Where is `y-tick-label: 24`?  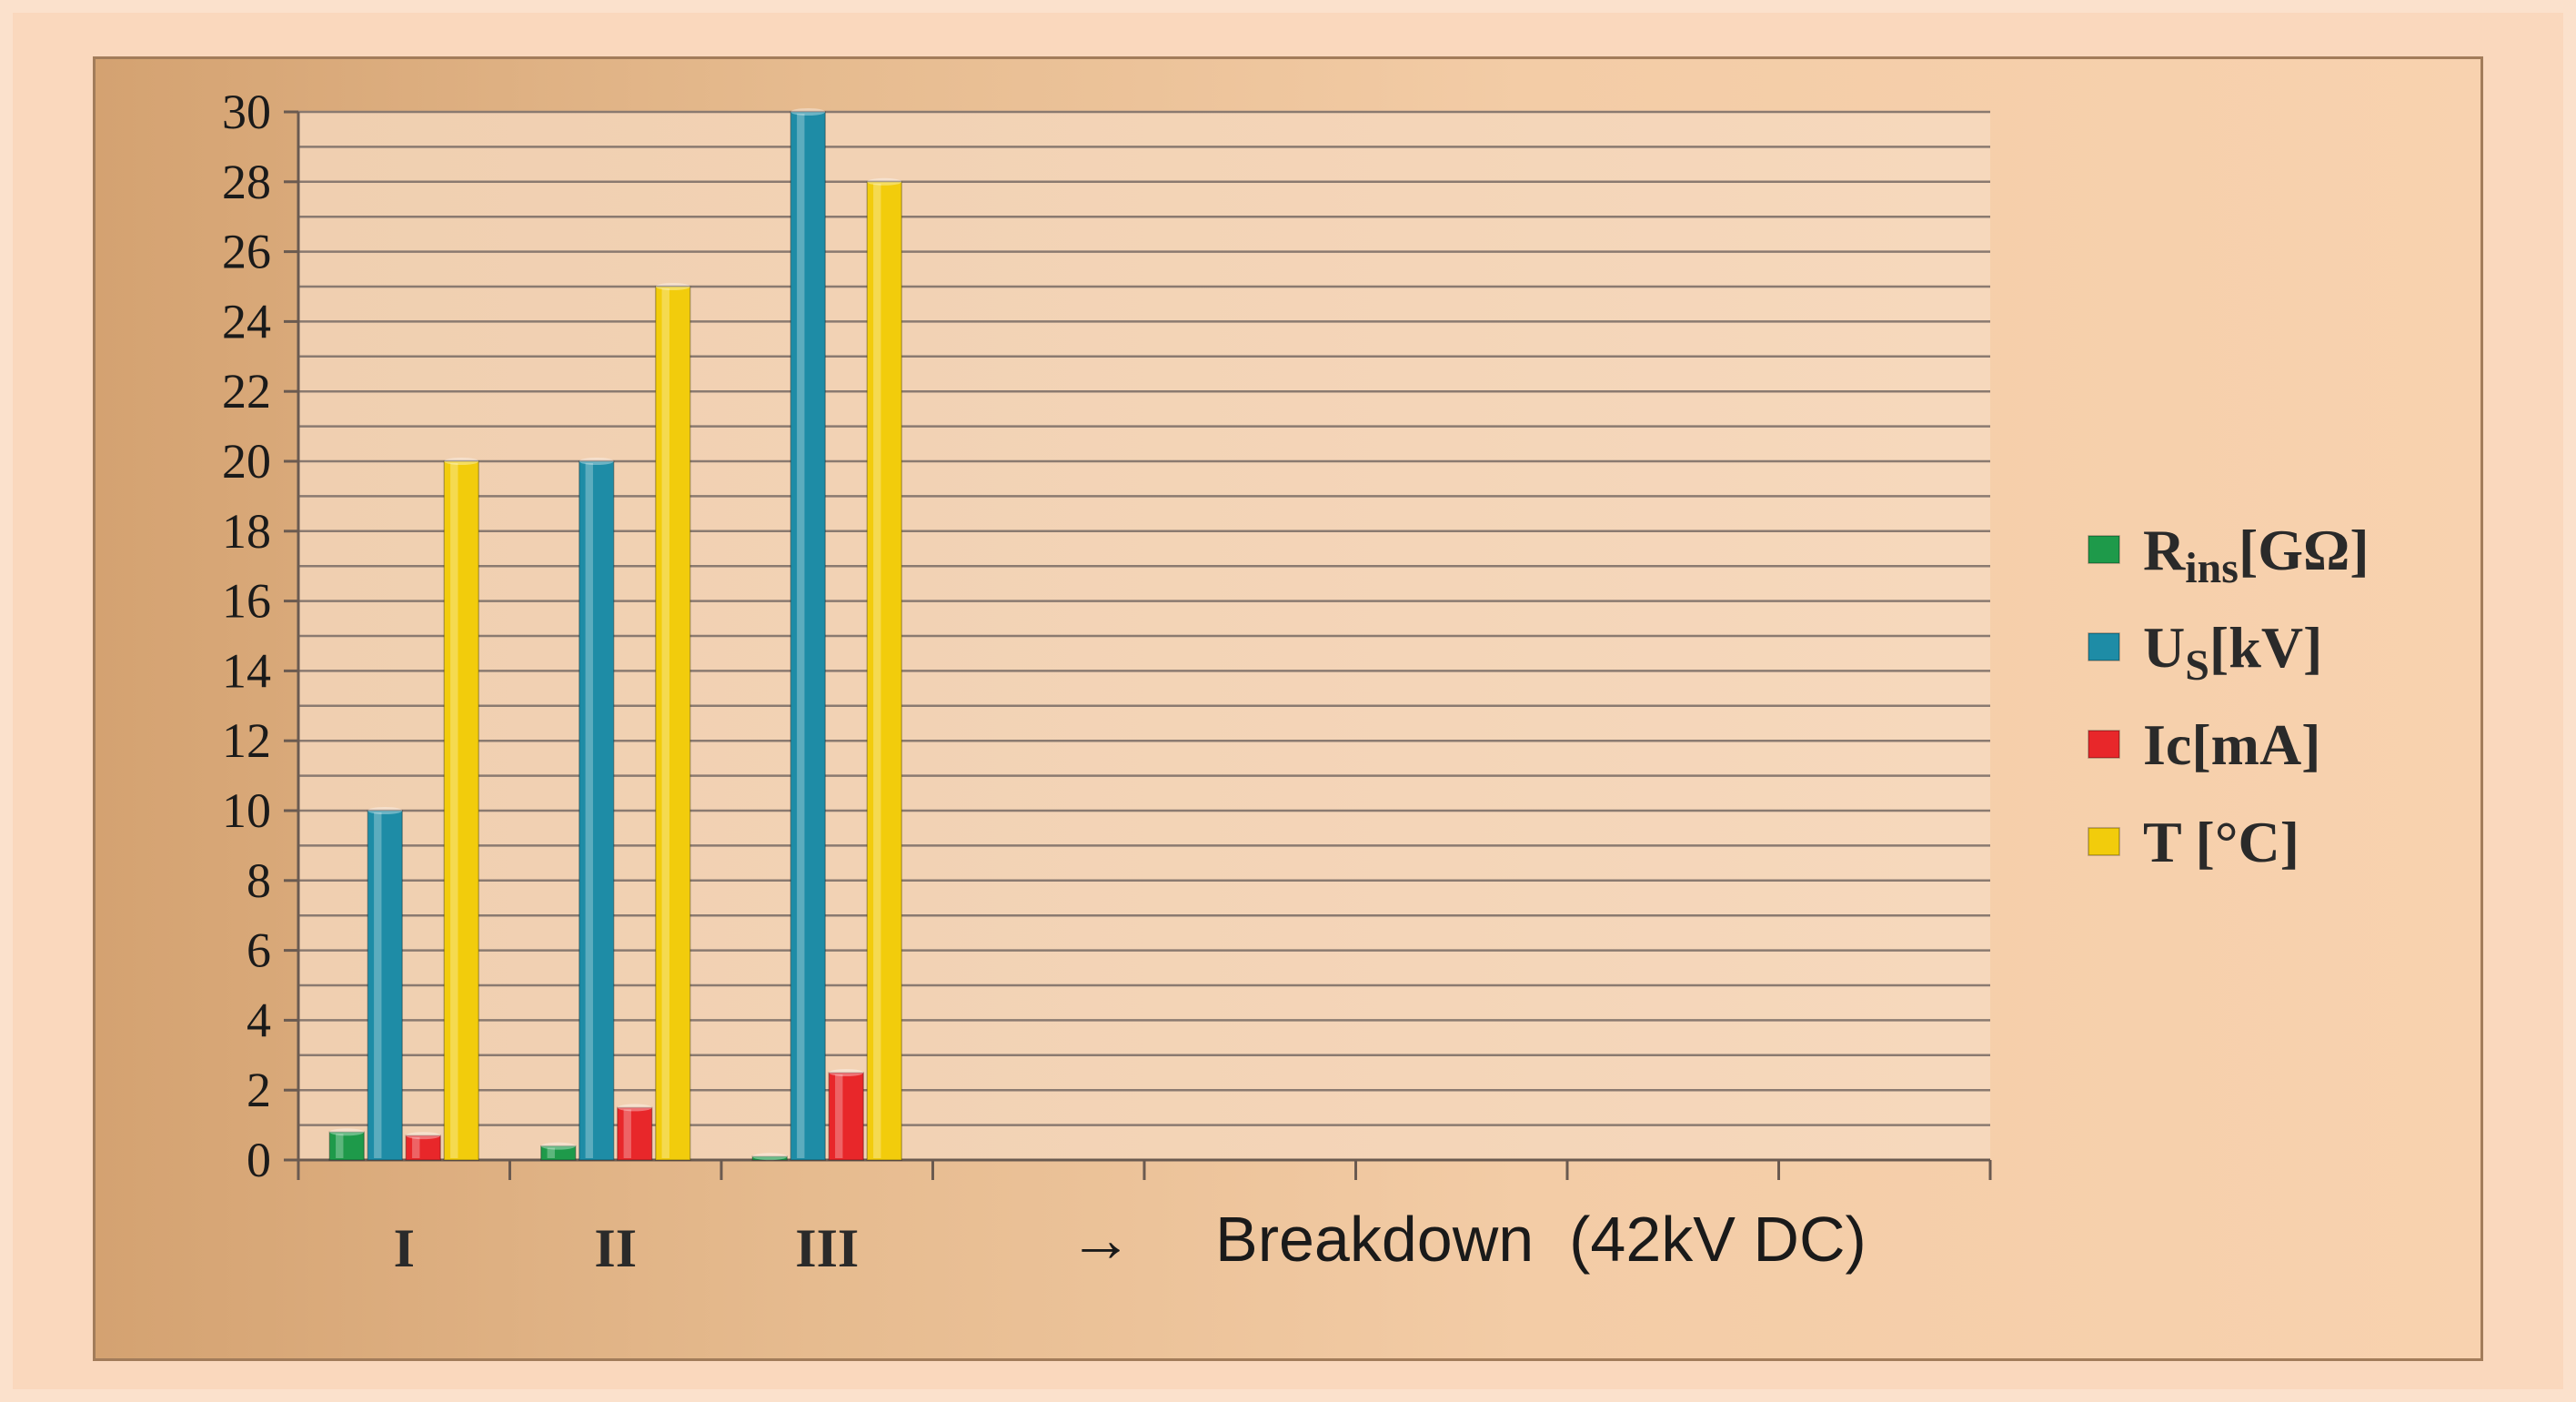
y-tick-label: 24 is located at coordinates (246, 321).